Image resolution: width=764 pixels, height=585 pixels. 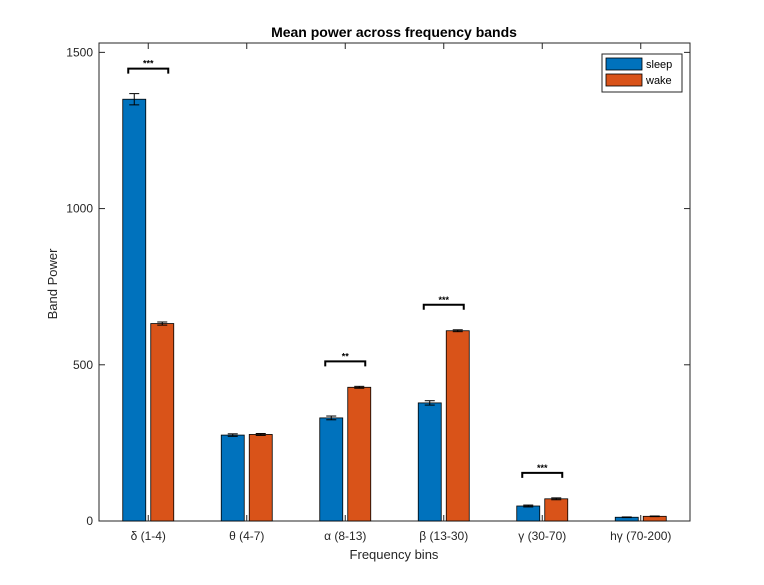 What do you see at coordinates (394, 32) in the screenshot?
I see `chart-title: Mean power across frequency bands` at bounding box center [394, 32].